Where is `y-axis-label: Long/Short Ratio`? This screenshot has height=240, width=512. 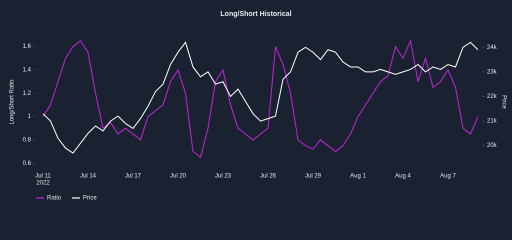 y-axis-label: Long/Short Ratio is located at coordinates (13, 102).